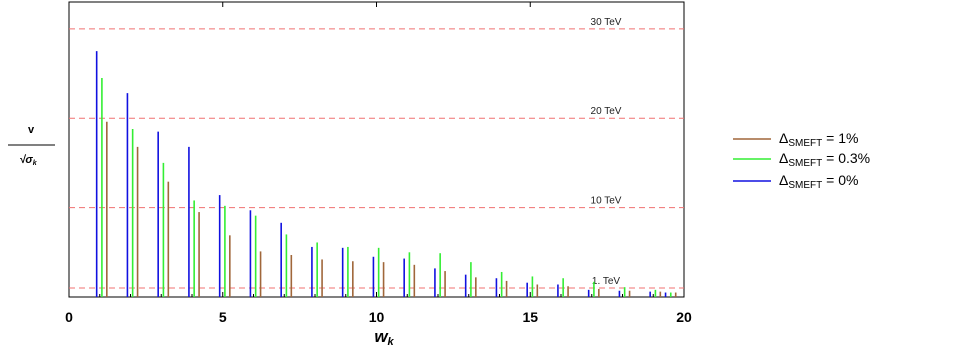 The width and height of the screenshot is (953, 352). Describe the element at coordinates (69, 317) in the screenshot. I see `x-tick-label: 0` at that location.